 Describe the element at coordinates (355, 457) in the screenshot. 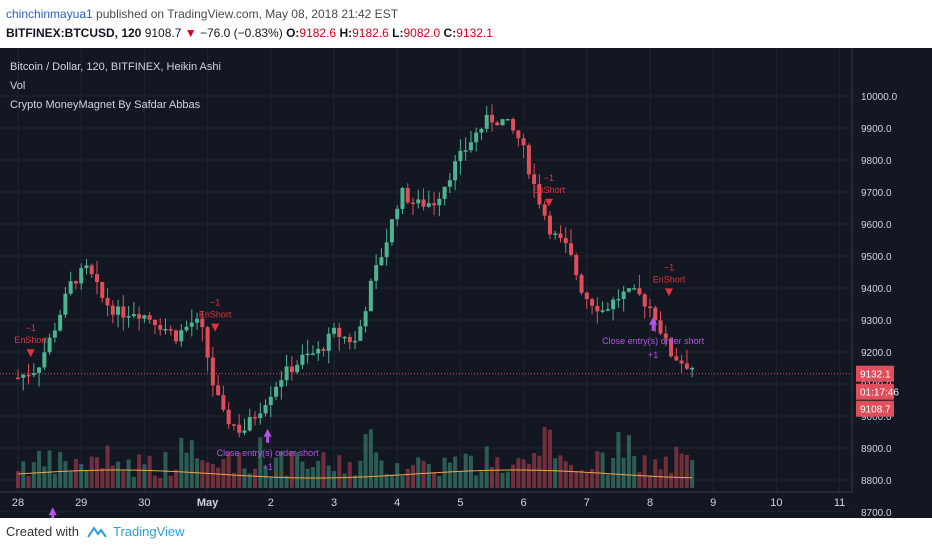

I see `volume-bars` at that location.